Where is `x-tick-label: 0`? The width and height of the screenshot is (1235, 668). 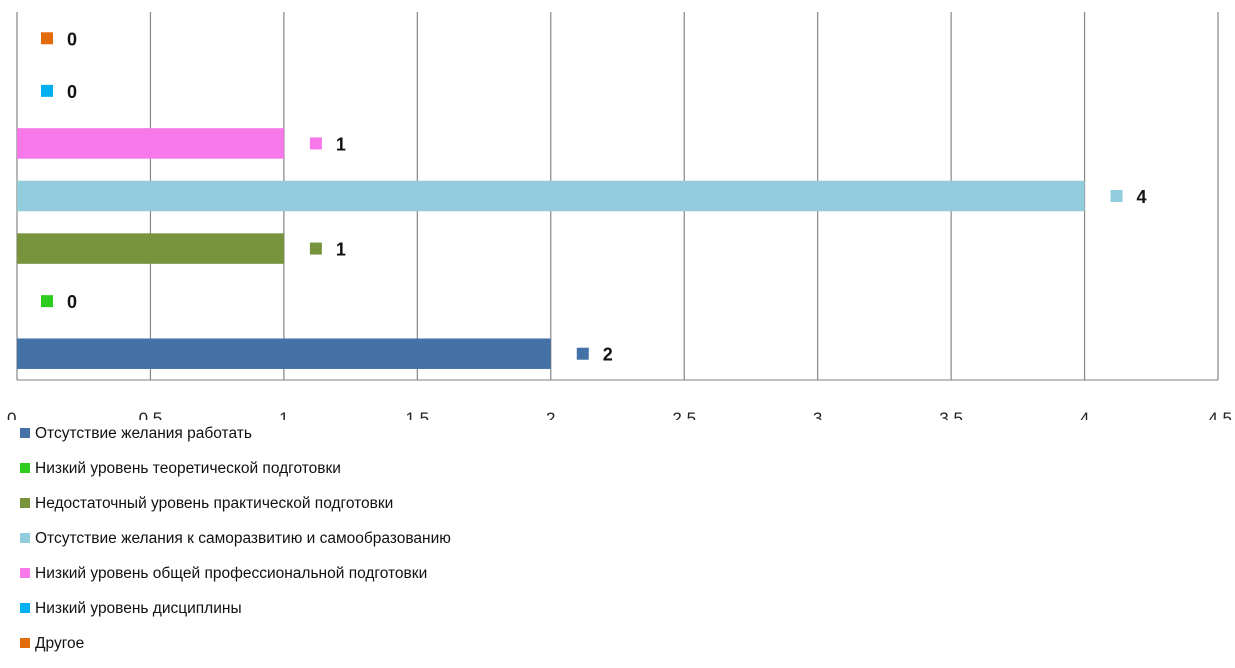 x-tick-label: 0 is located at coordinates (11, 414).